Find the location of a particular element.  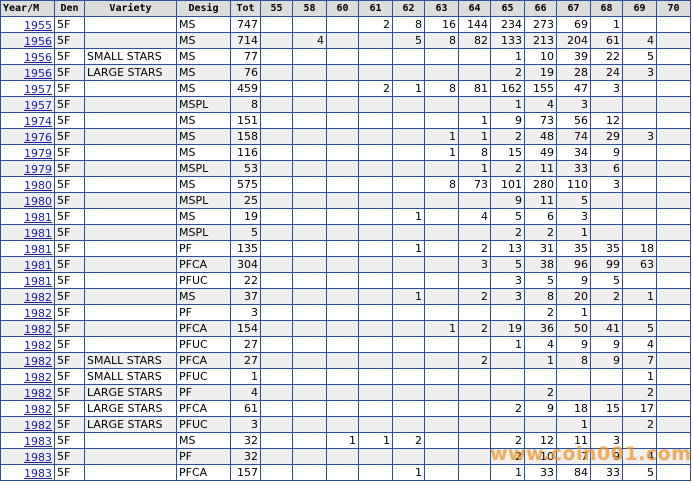

table-row: 1956 5F LARGE STARS MS 76 2 19 28 24 3 is located at coordinates (345, 72).